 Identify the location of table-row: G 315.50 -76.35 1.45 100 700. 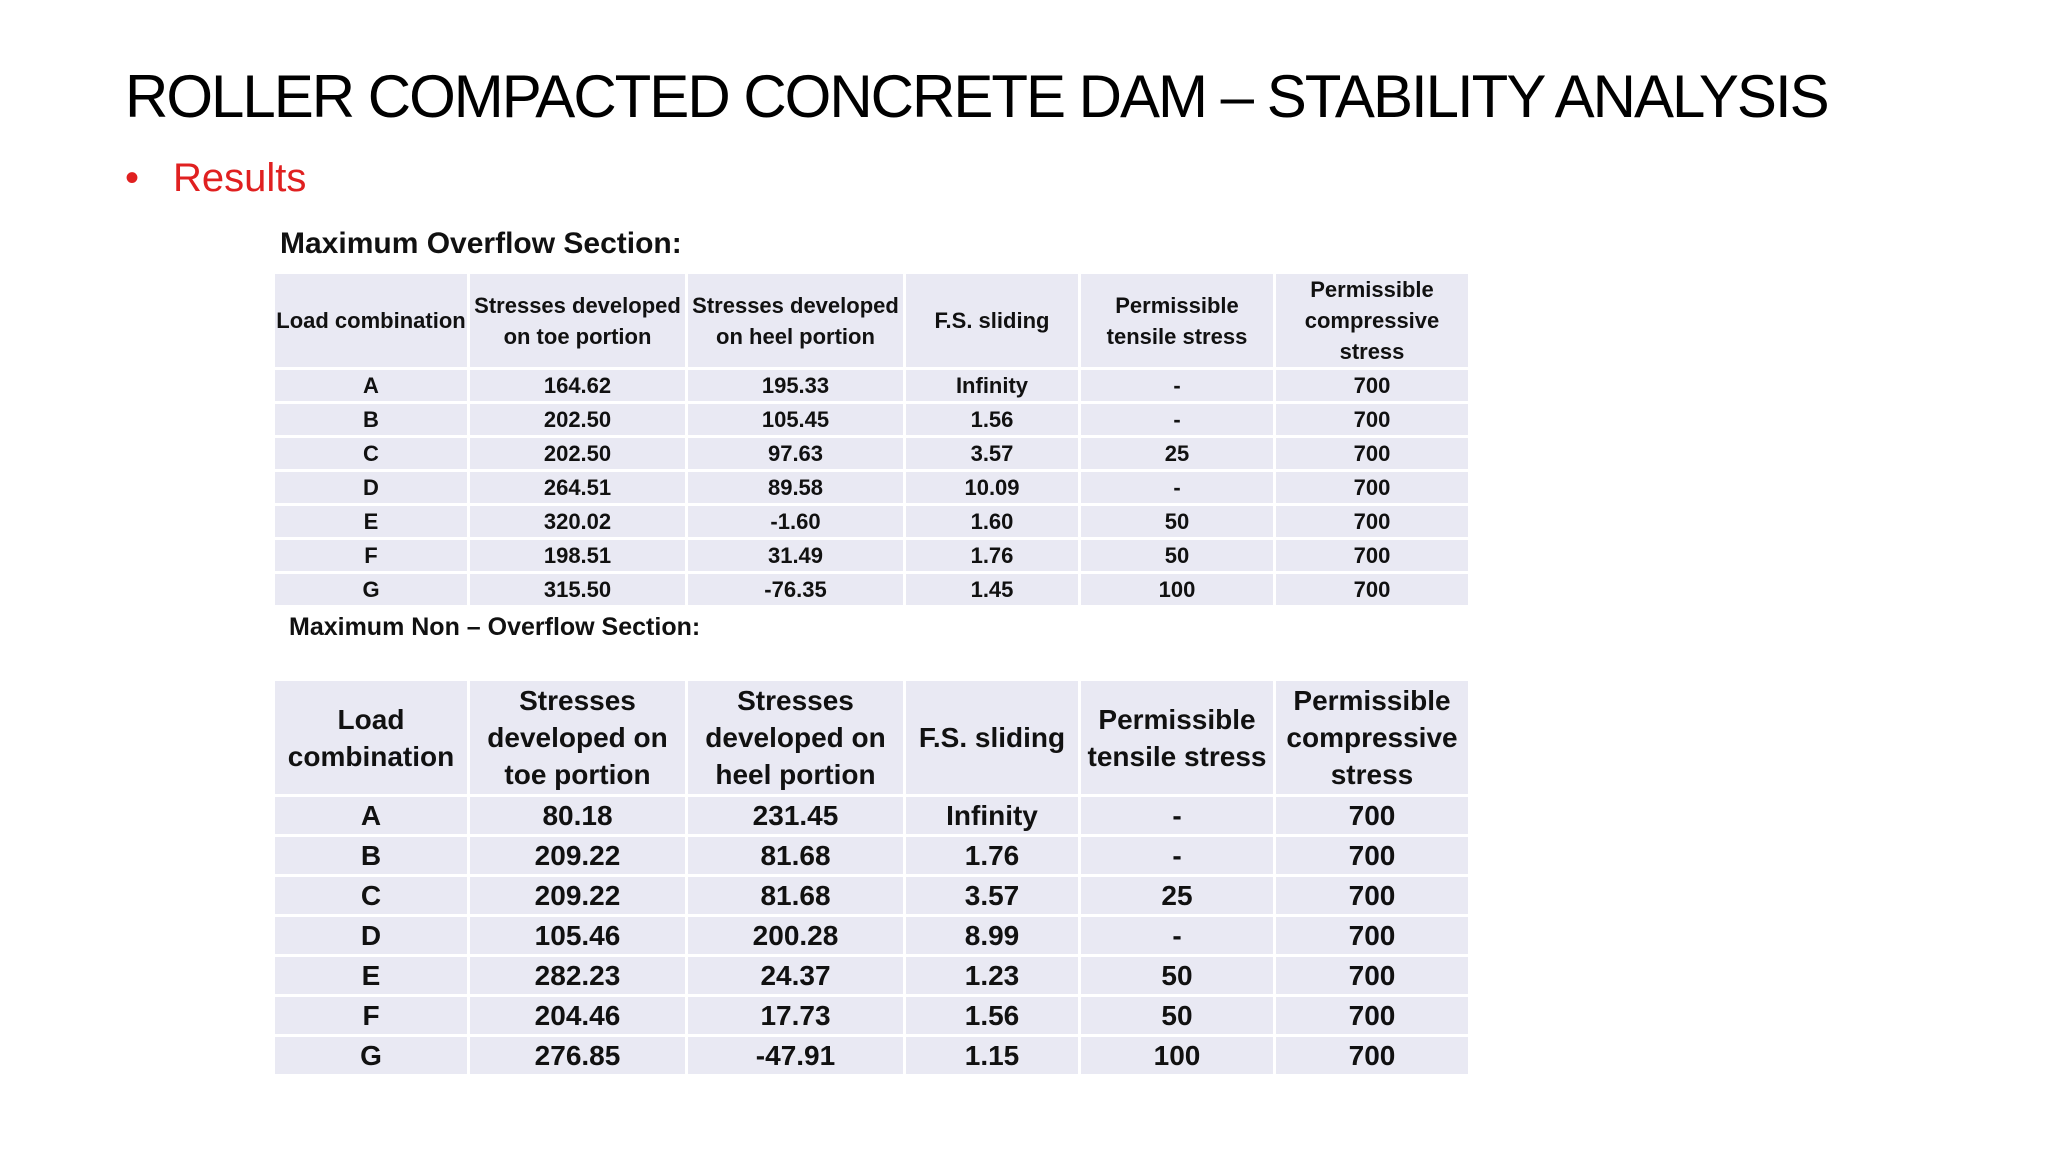
(871, 589).